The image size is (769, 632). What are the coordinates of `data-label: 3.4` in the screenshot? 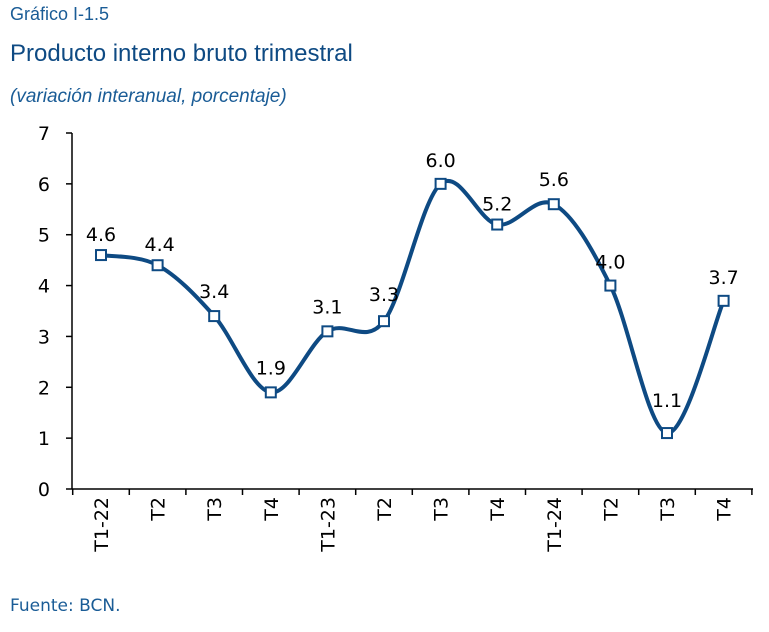 It's located at (214, 292).